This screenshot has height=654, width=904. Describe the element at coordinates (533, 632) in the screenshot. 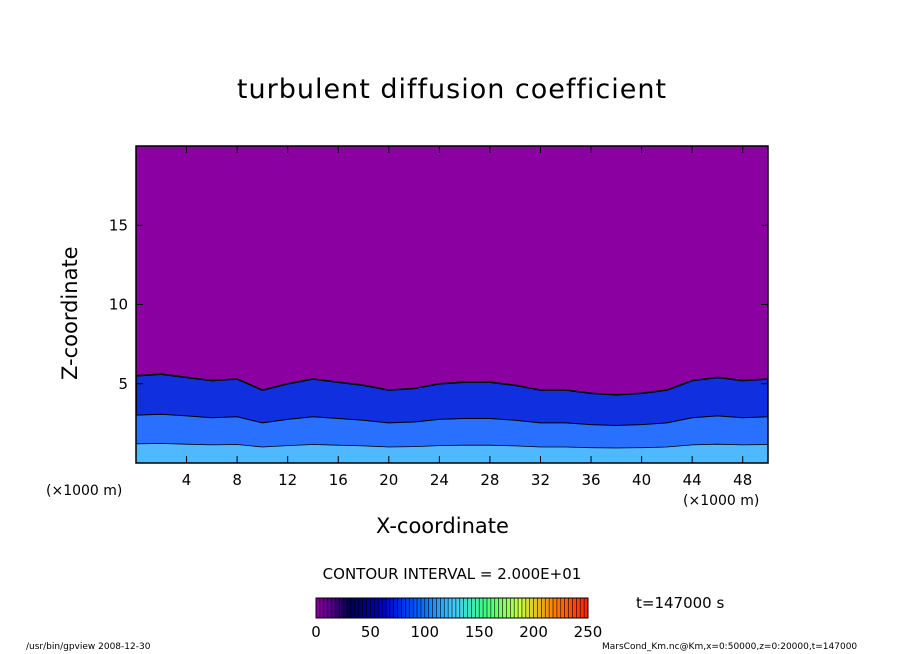

I see `colorbar-tick-label: 200` at that location.